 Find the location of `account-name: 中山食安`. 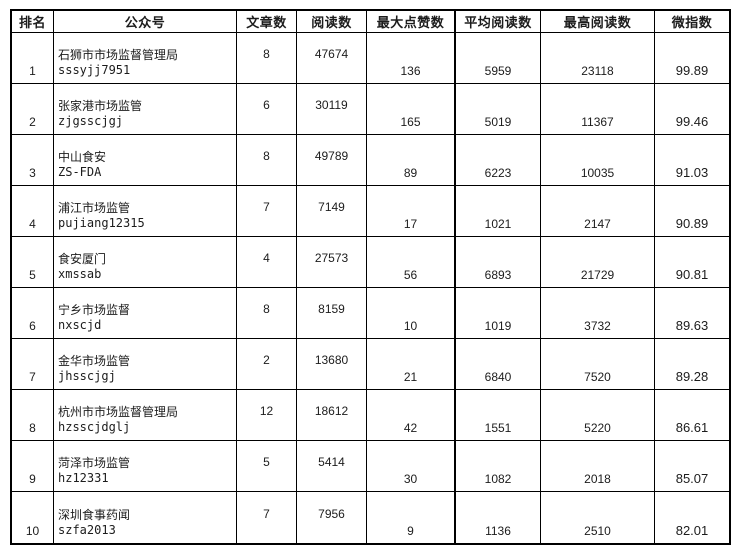

account-name: 中山食安 is located at coordinates (82, 157).